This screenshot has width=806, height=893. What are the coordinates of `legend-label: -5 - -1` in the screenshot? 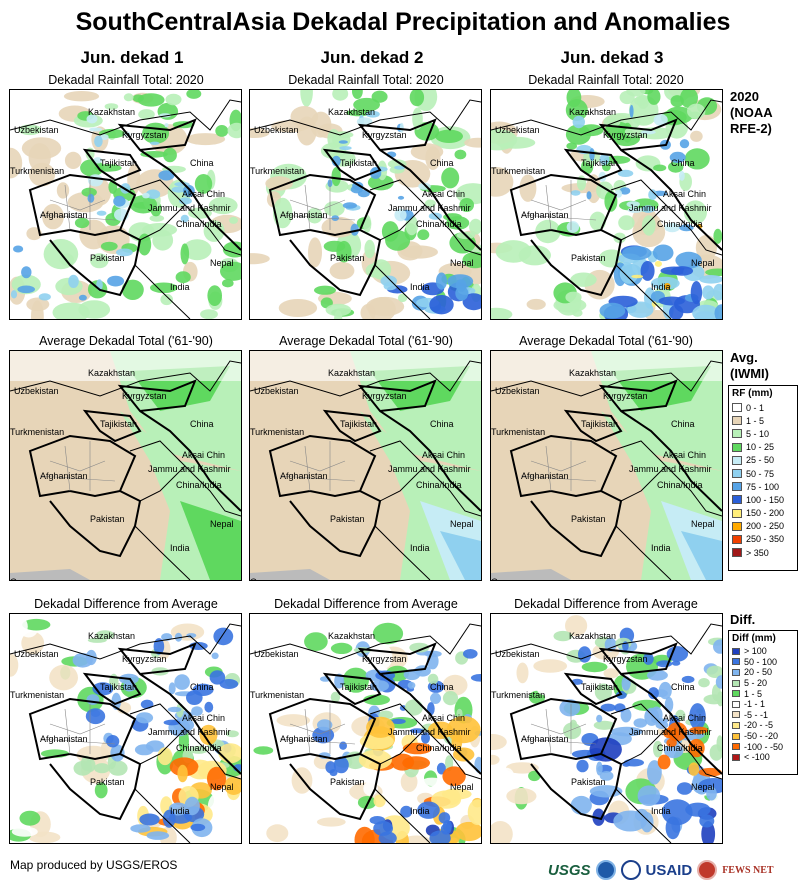 It's located at (756, 714).